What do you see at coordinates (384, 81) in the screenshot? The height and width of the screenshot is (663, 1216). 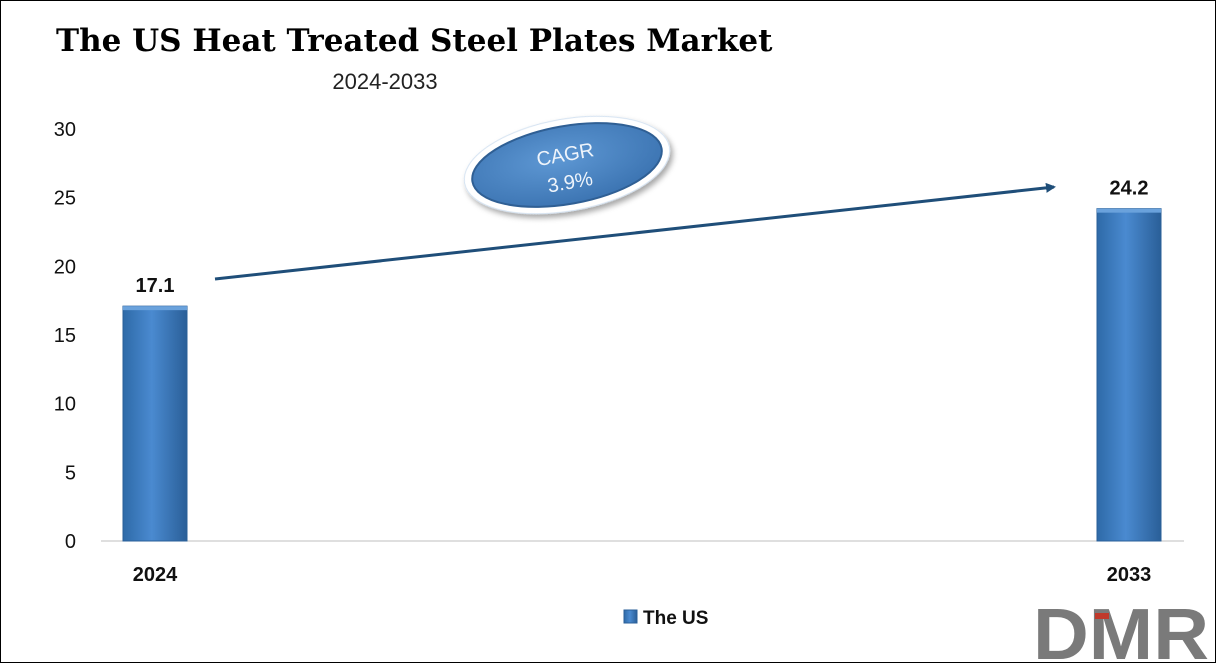 I see `chart-subtitle: 2024-2033` at bounding box center [384, 81].